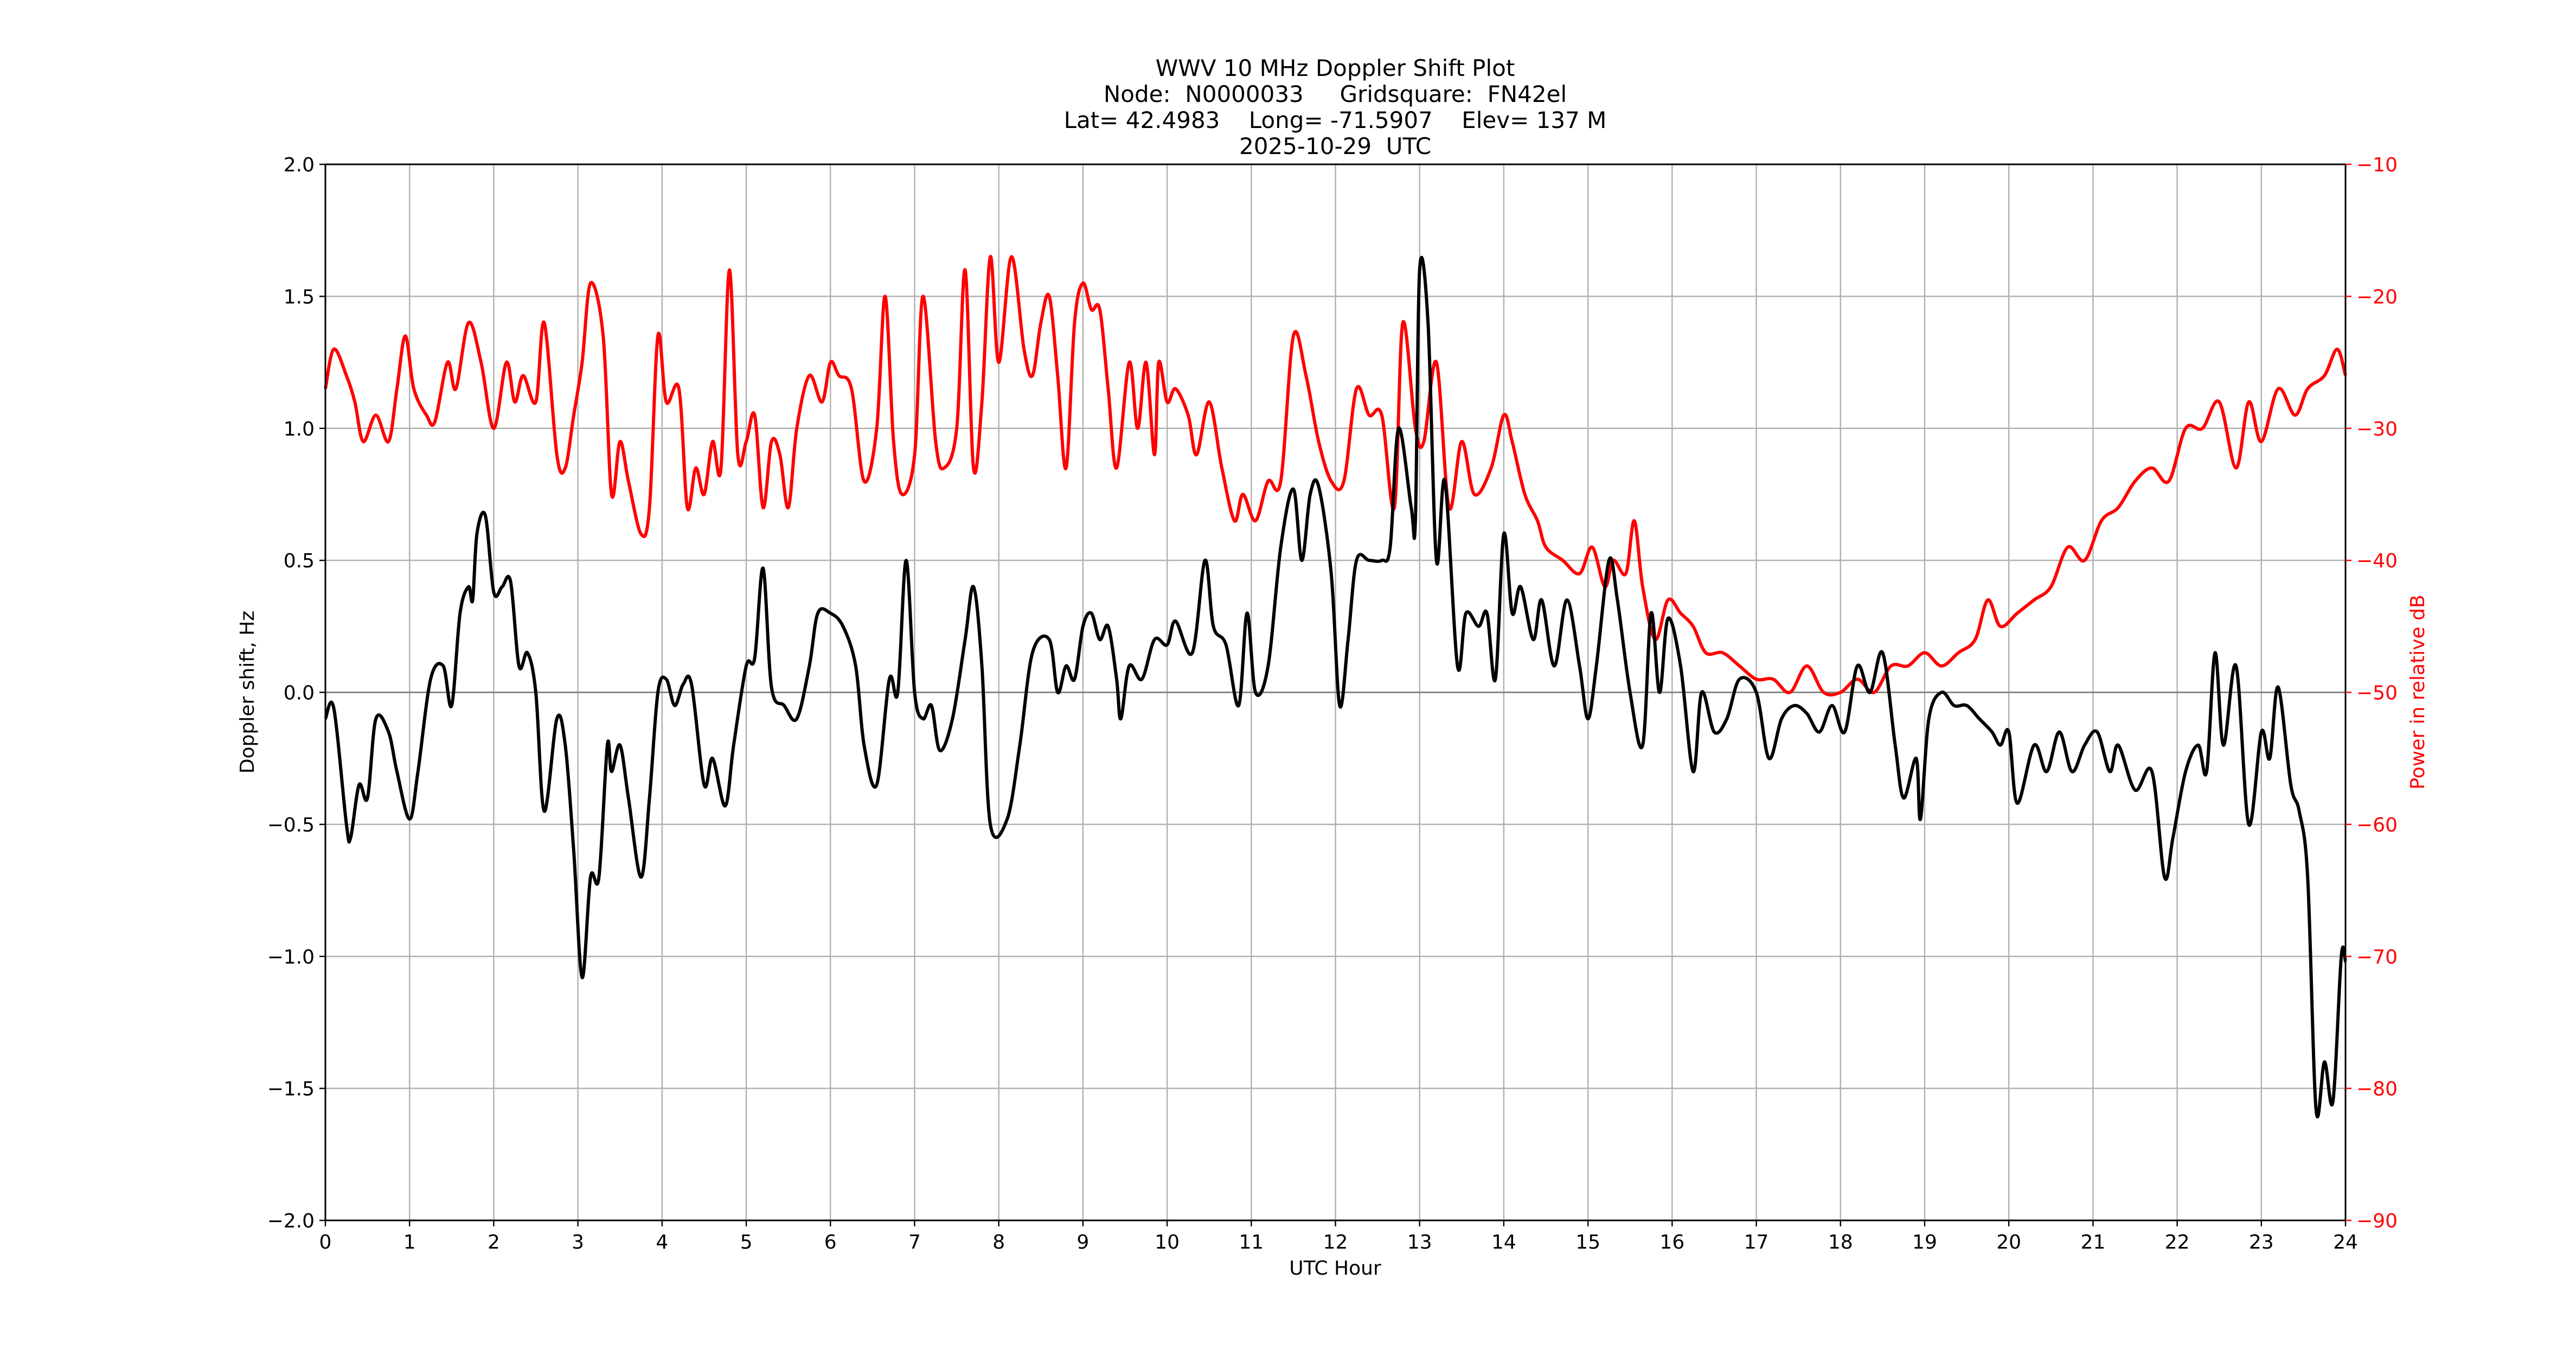 The height and width of the screenshot is (1356, 2576). What do you see at coordinates (1671, 1242) in the screenshot?
I see `x-tick-label: 16` at bounding box center [1671, 1242].